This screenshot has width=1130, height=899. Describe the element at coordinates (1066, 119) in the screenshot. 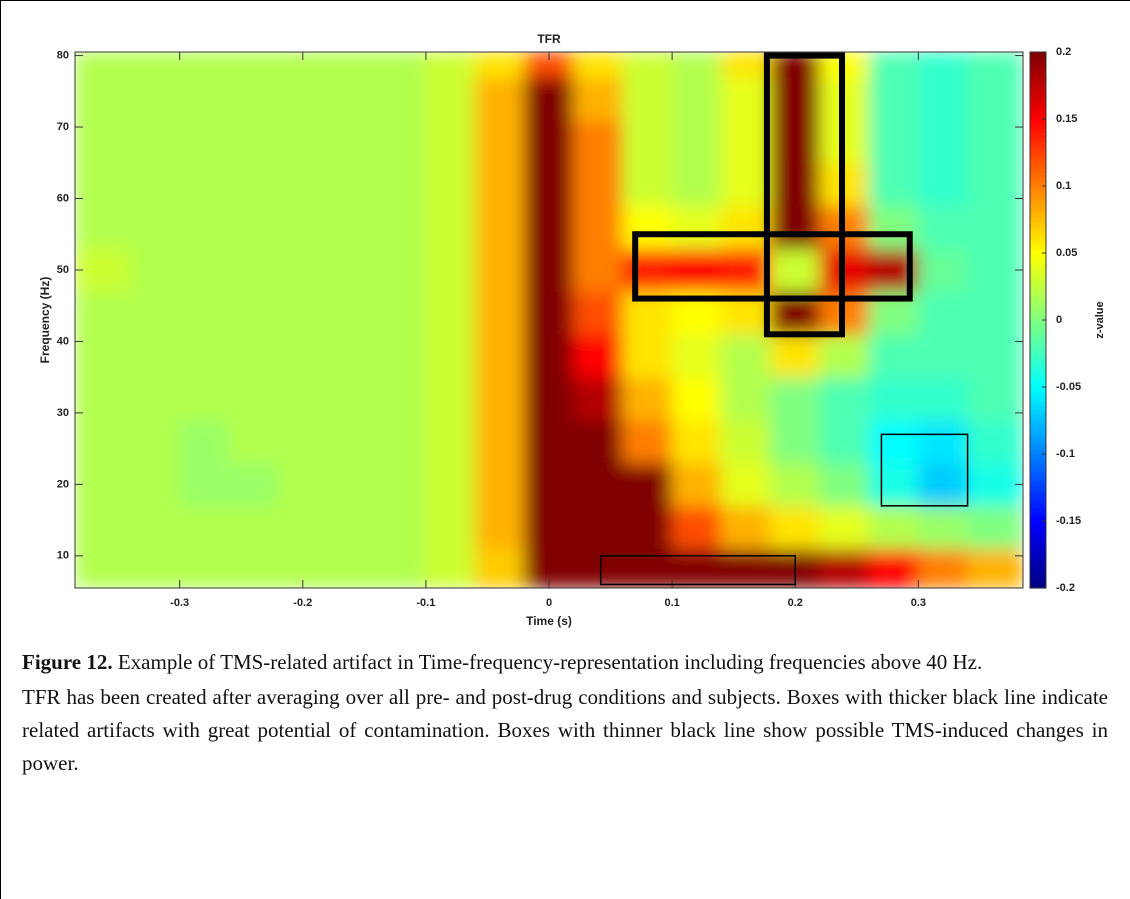

I see `colorbar-tick-label: 0.15` at that location.